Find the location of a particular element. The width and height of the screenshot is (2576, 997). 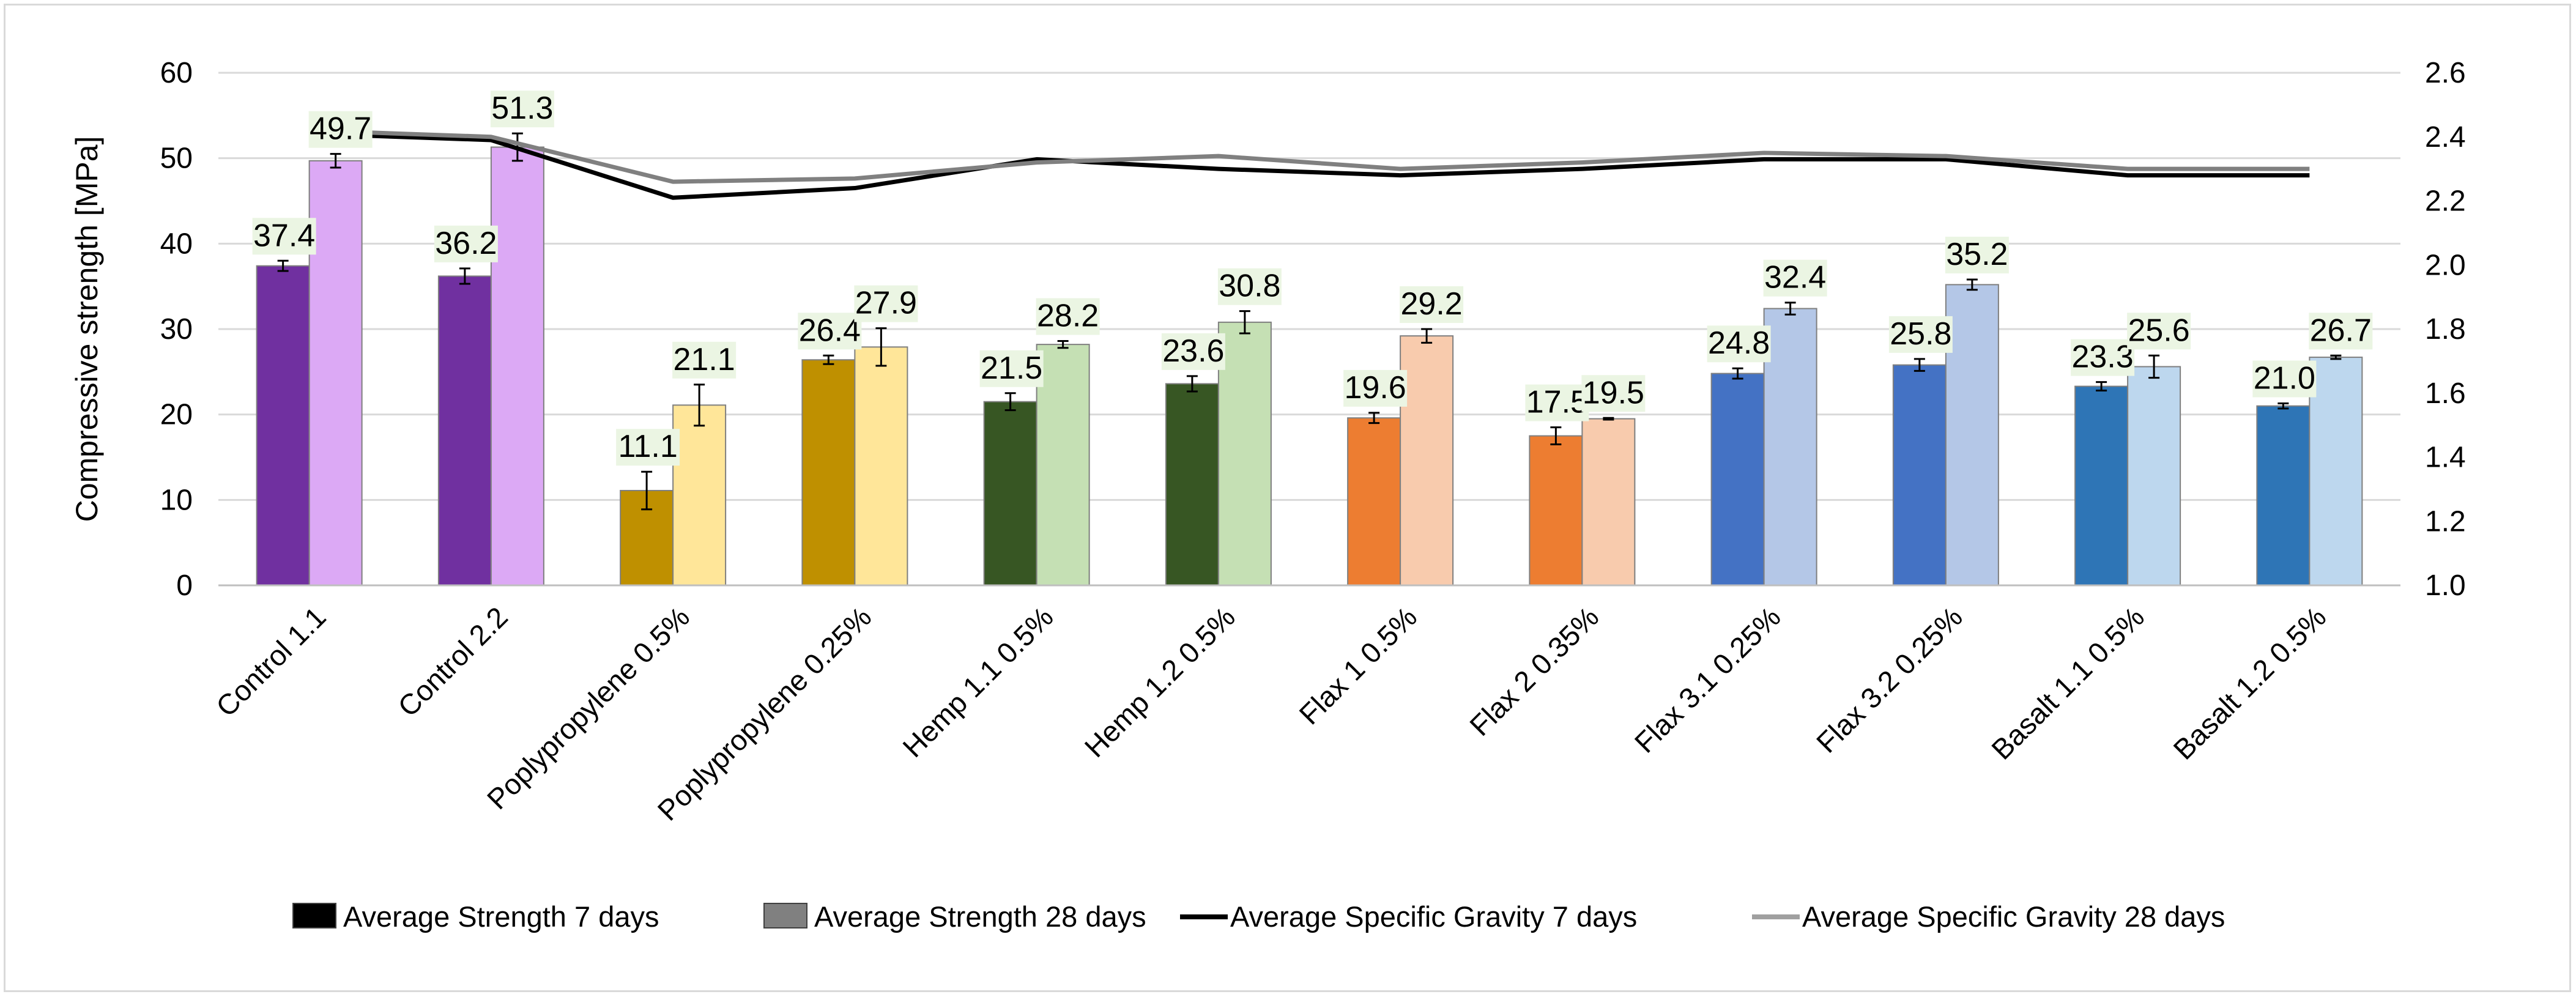

y-tick-label: 50 is located at coordinates (176, 159).